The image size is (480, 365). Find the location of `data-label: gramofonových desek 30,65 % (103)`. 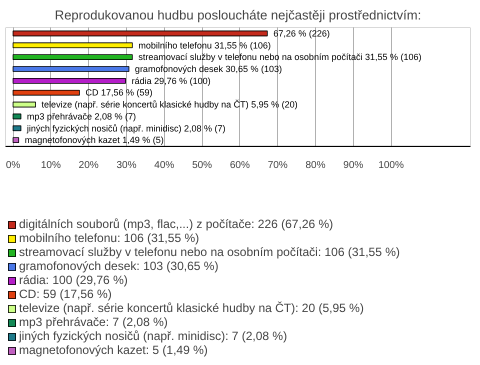

data-label: gramofonových desek 30,65 % (103) is located at coordinates (208, 69).